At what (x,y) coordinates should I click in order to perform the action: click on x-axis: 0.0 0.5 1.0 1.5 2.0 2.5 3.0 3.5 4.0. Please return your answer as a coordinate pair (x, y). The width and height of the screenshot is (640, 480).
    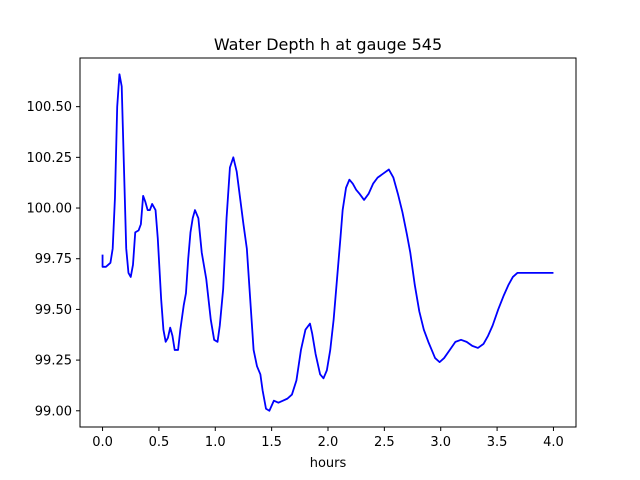
    Looking at the image, I should click on (328, 438).